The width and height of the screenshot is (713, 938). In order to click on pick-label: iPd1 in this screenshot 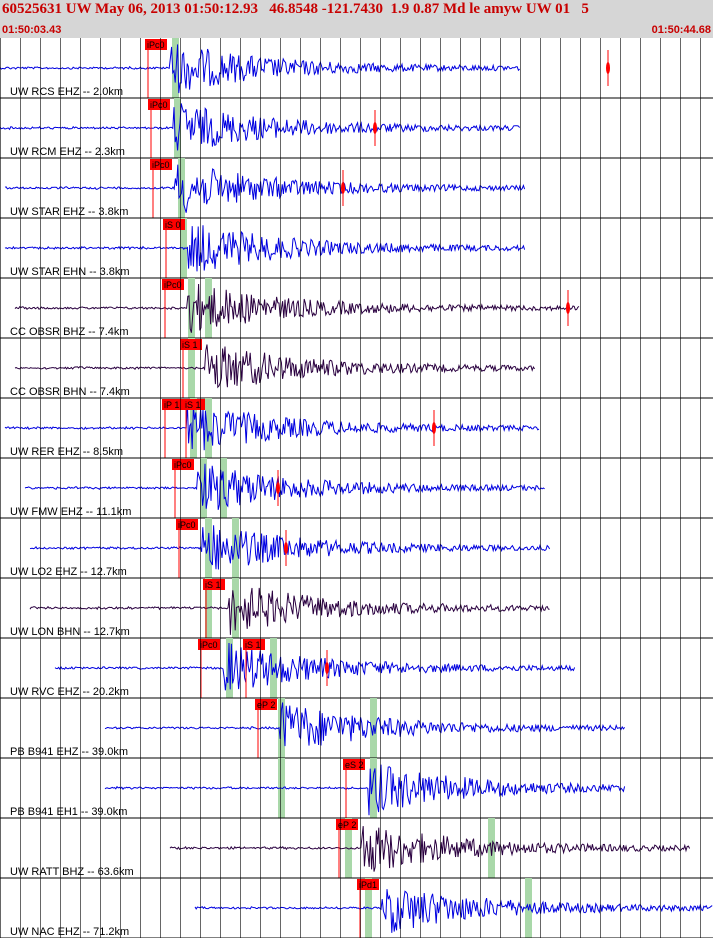, I will do `click(368, 885)`.